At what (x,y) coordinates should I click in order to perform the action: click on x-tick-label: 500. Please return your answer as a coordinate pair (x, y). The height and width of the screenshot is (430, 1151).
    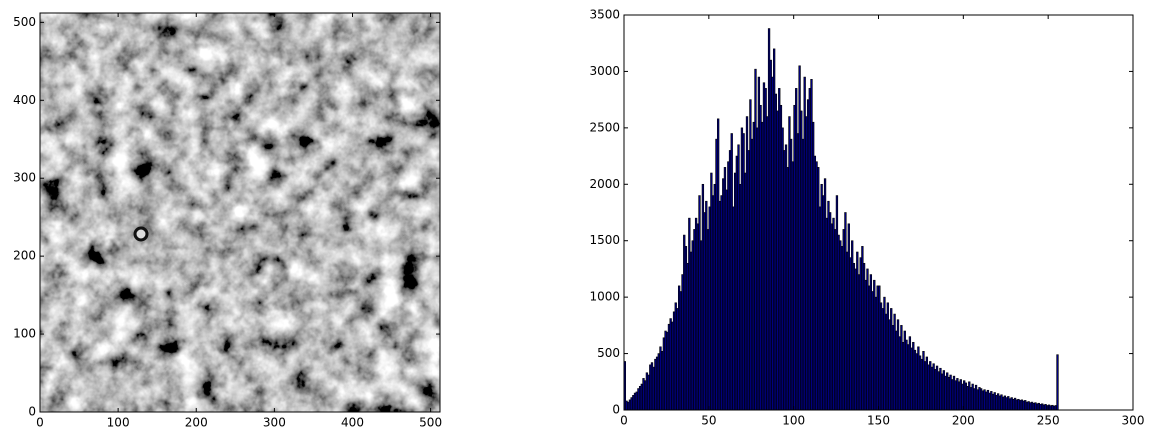
    Looking at the image, I should click on (430, 423).